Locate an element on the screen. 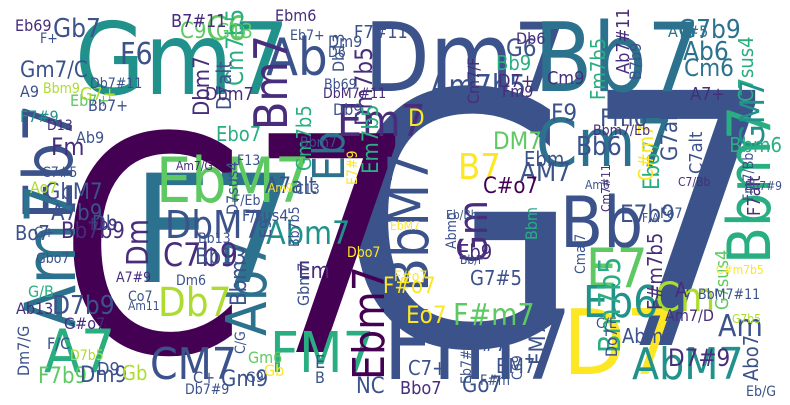  cloud-word: Eb6 is located at coordinates (621, 302).